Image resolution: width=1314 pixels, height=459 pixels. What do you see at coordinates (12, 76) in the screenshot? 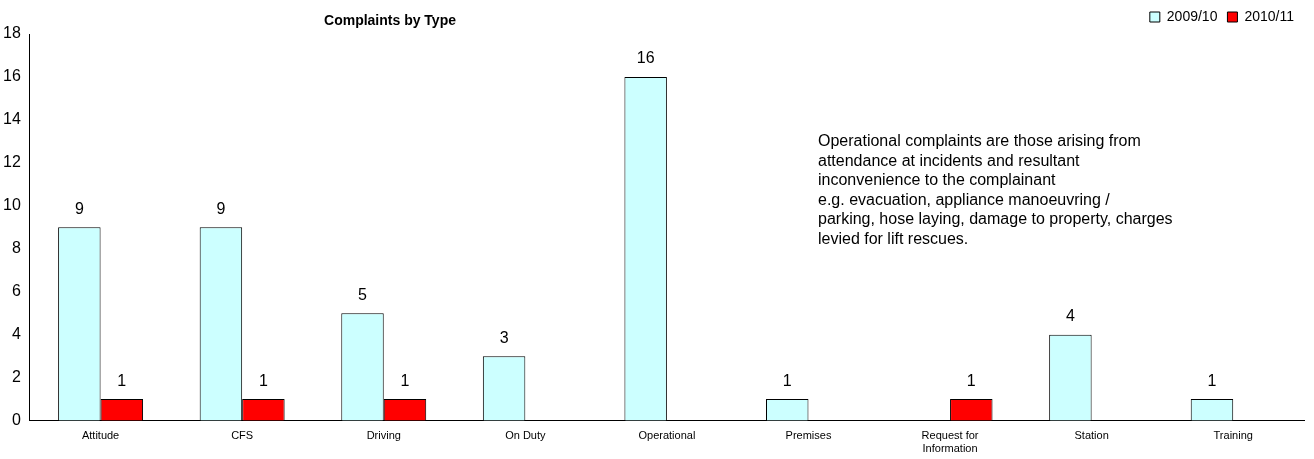
I see `y-tick-label: 16` at bounding box center [12, 76].